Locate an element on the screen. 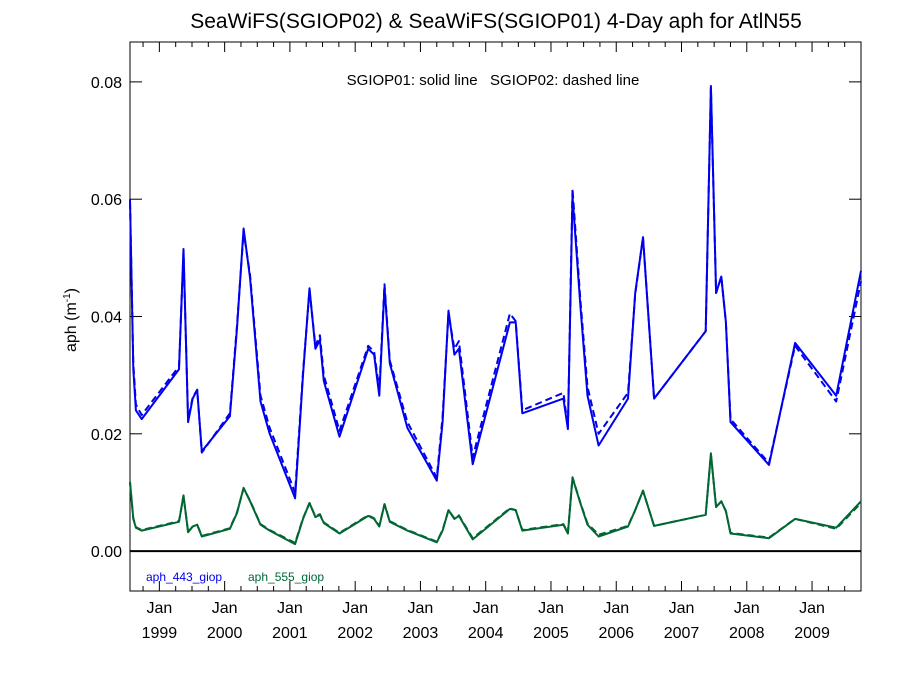 The width and height of the screenshot is (900, 675). x-tick-year-label: 2009 is located at coordinates (812, 633).